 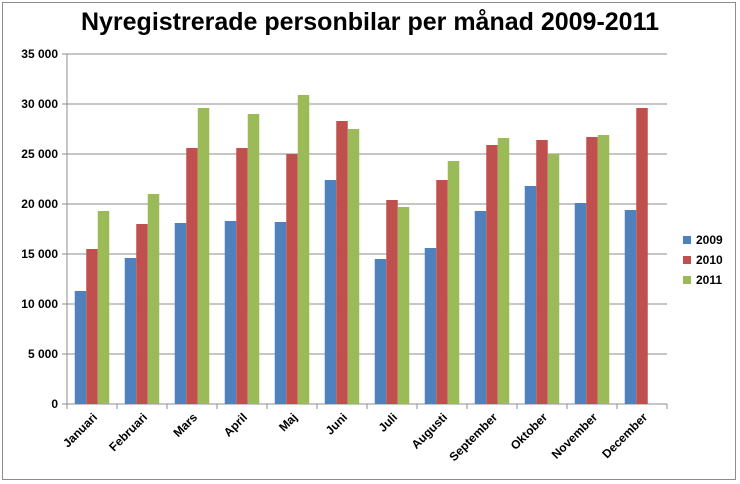 I want to click on legend-label-2010: 2010, so click(x=709, y=260).